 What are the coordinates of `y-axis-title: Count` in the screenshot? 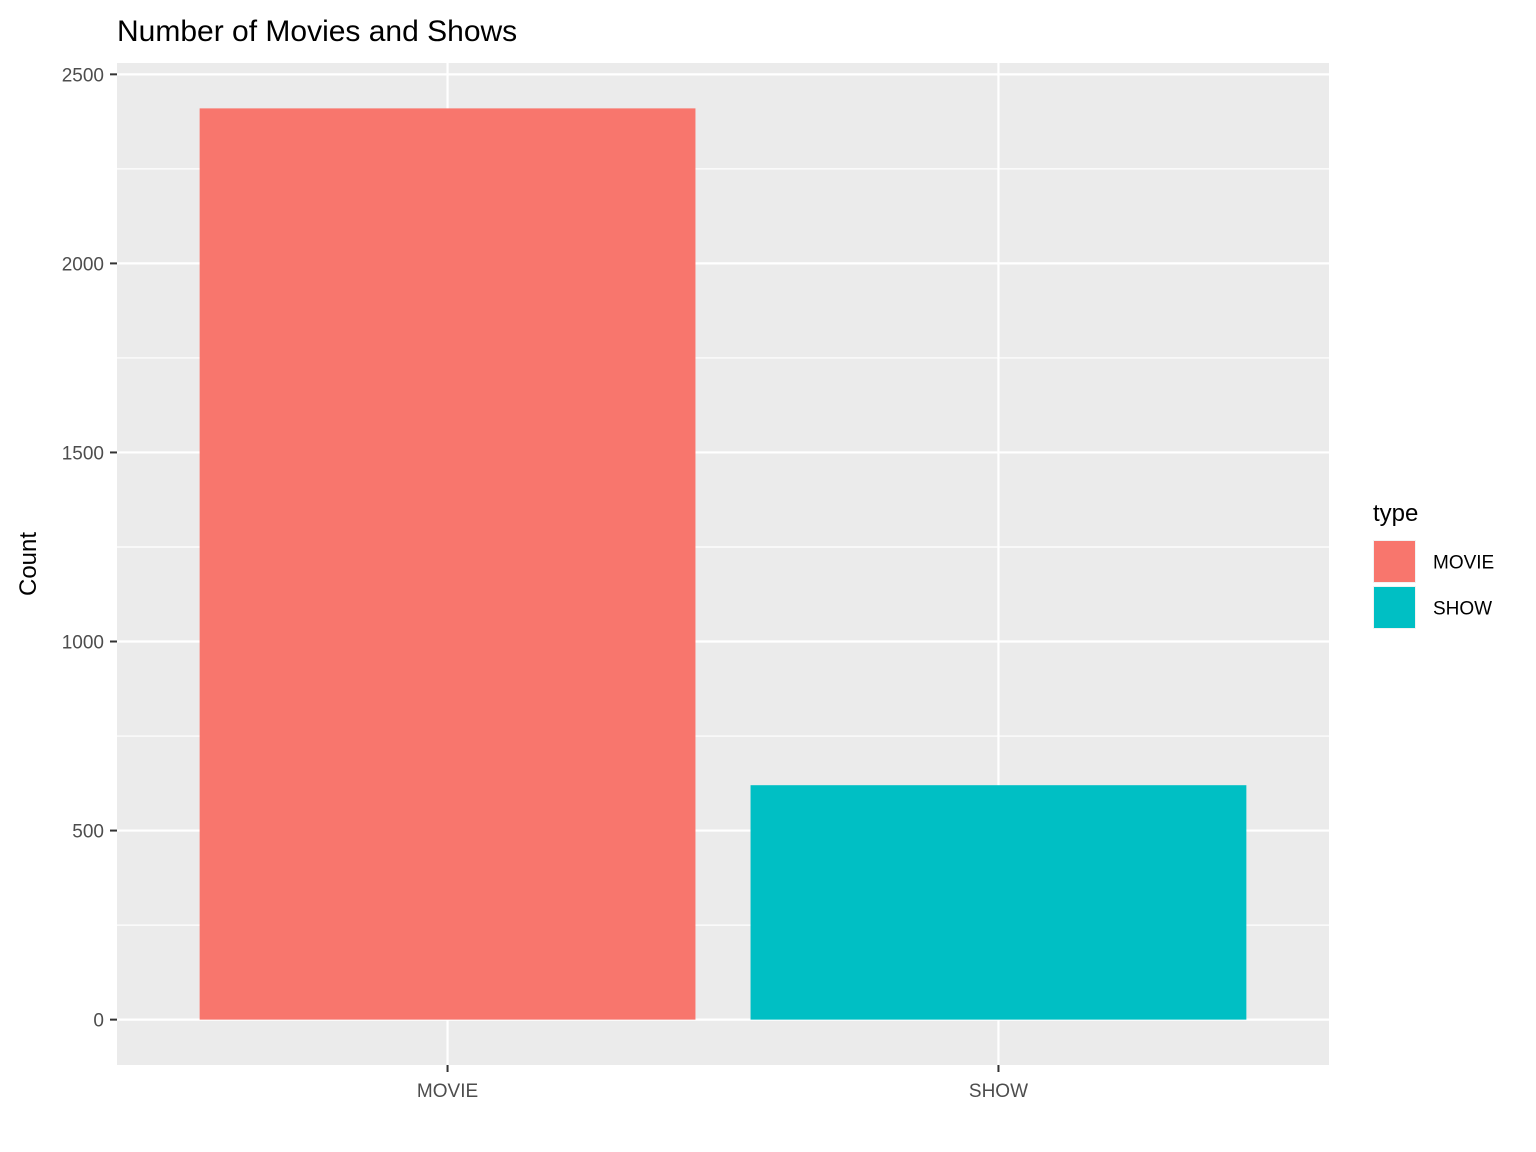 It's located at (28, 564).